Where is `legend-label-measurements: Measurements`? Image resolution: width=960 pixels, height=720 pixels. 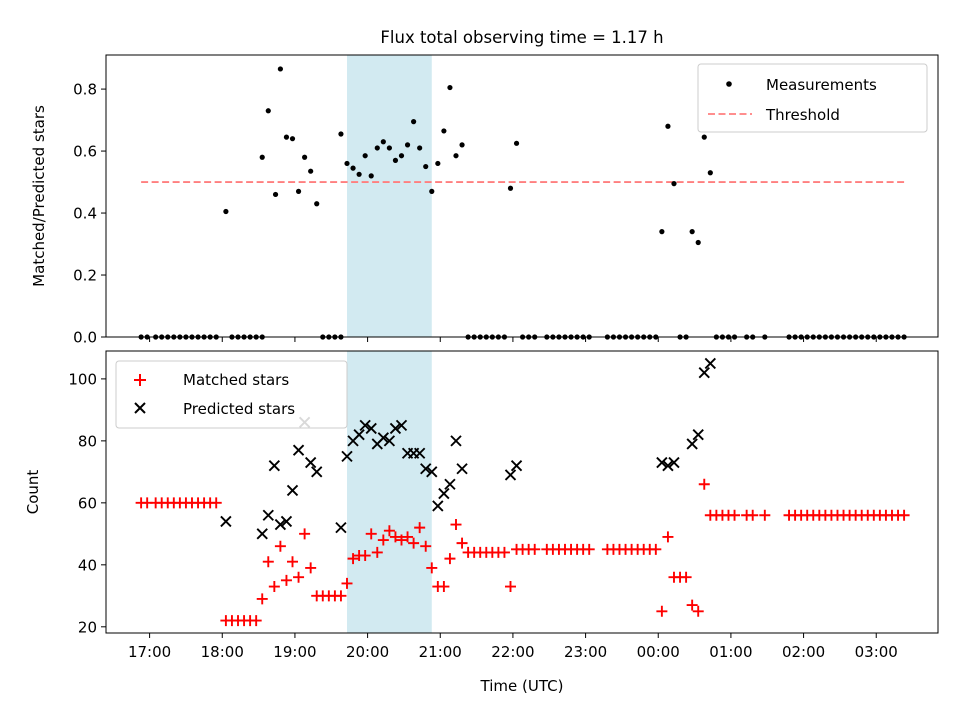
legend-label-measurements: Measurements is located at coordinates (821, 85).